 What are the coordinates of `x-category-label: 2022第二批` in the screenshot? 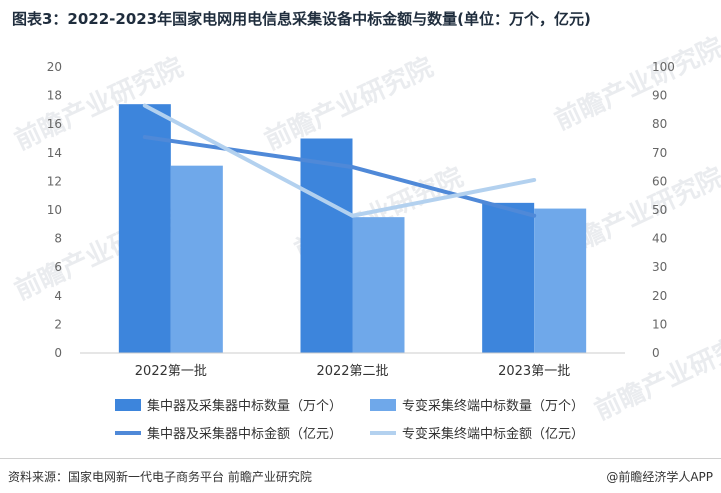 It's located at (352, 371).